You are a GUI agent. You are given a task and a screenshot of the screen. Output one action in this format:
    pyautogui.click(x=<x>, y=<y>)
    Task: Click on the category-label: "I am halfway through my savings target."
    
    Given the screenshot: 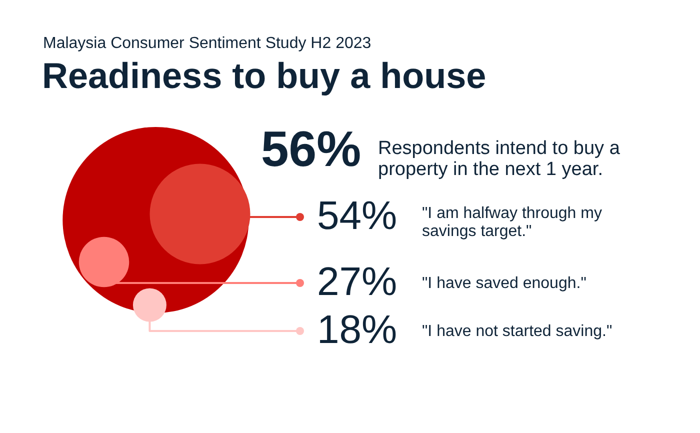 What is the action you would take?
    pyautogui.click(x=512, y=222)
    